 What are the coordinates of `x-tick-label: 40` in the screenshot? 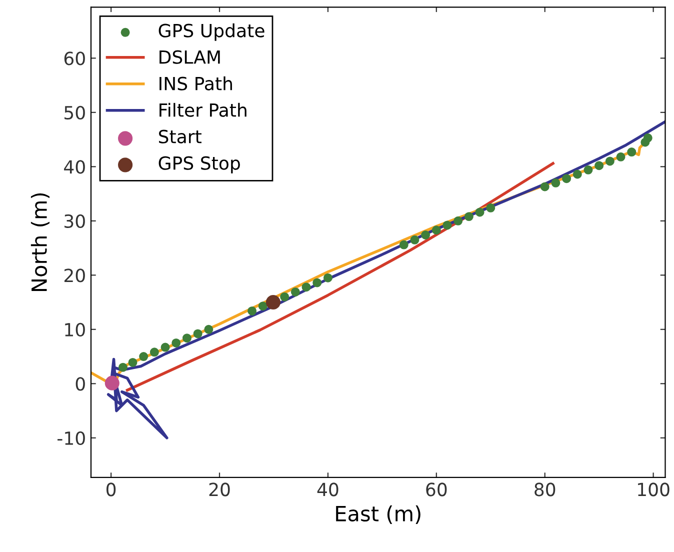 It's located at (327, 489).